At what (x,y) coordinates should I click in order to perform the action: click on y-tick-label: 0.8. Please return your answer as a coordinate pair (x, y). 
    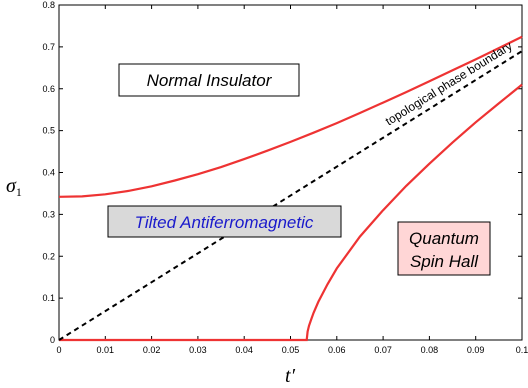
    Looking at the image, I should click on (48, 5).